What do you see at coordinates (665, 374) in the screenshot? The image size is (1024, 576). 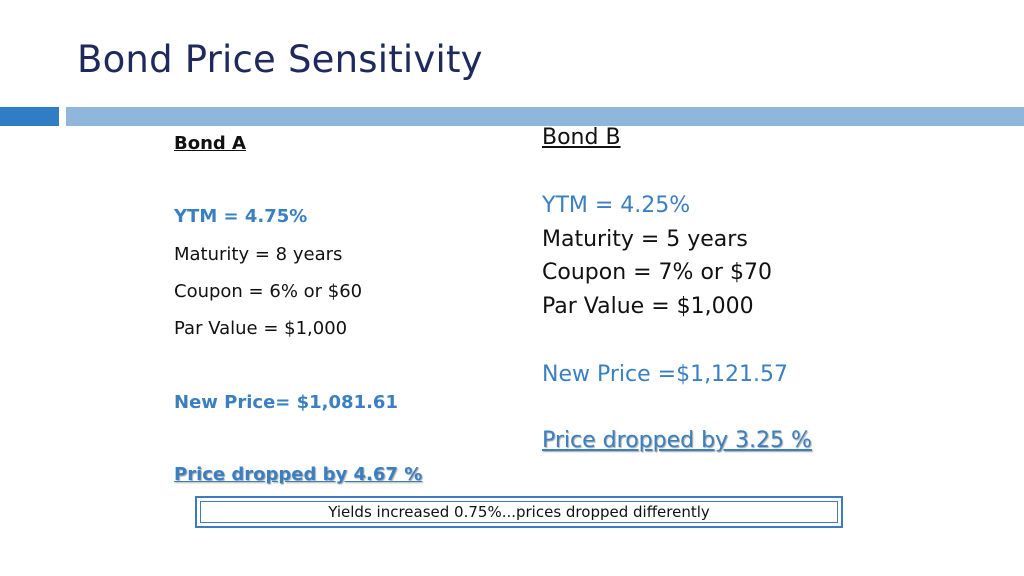 I see `bond-b-new-price: New Price =$1,121.57` at bounding box center [665, 374].